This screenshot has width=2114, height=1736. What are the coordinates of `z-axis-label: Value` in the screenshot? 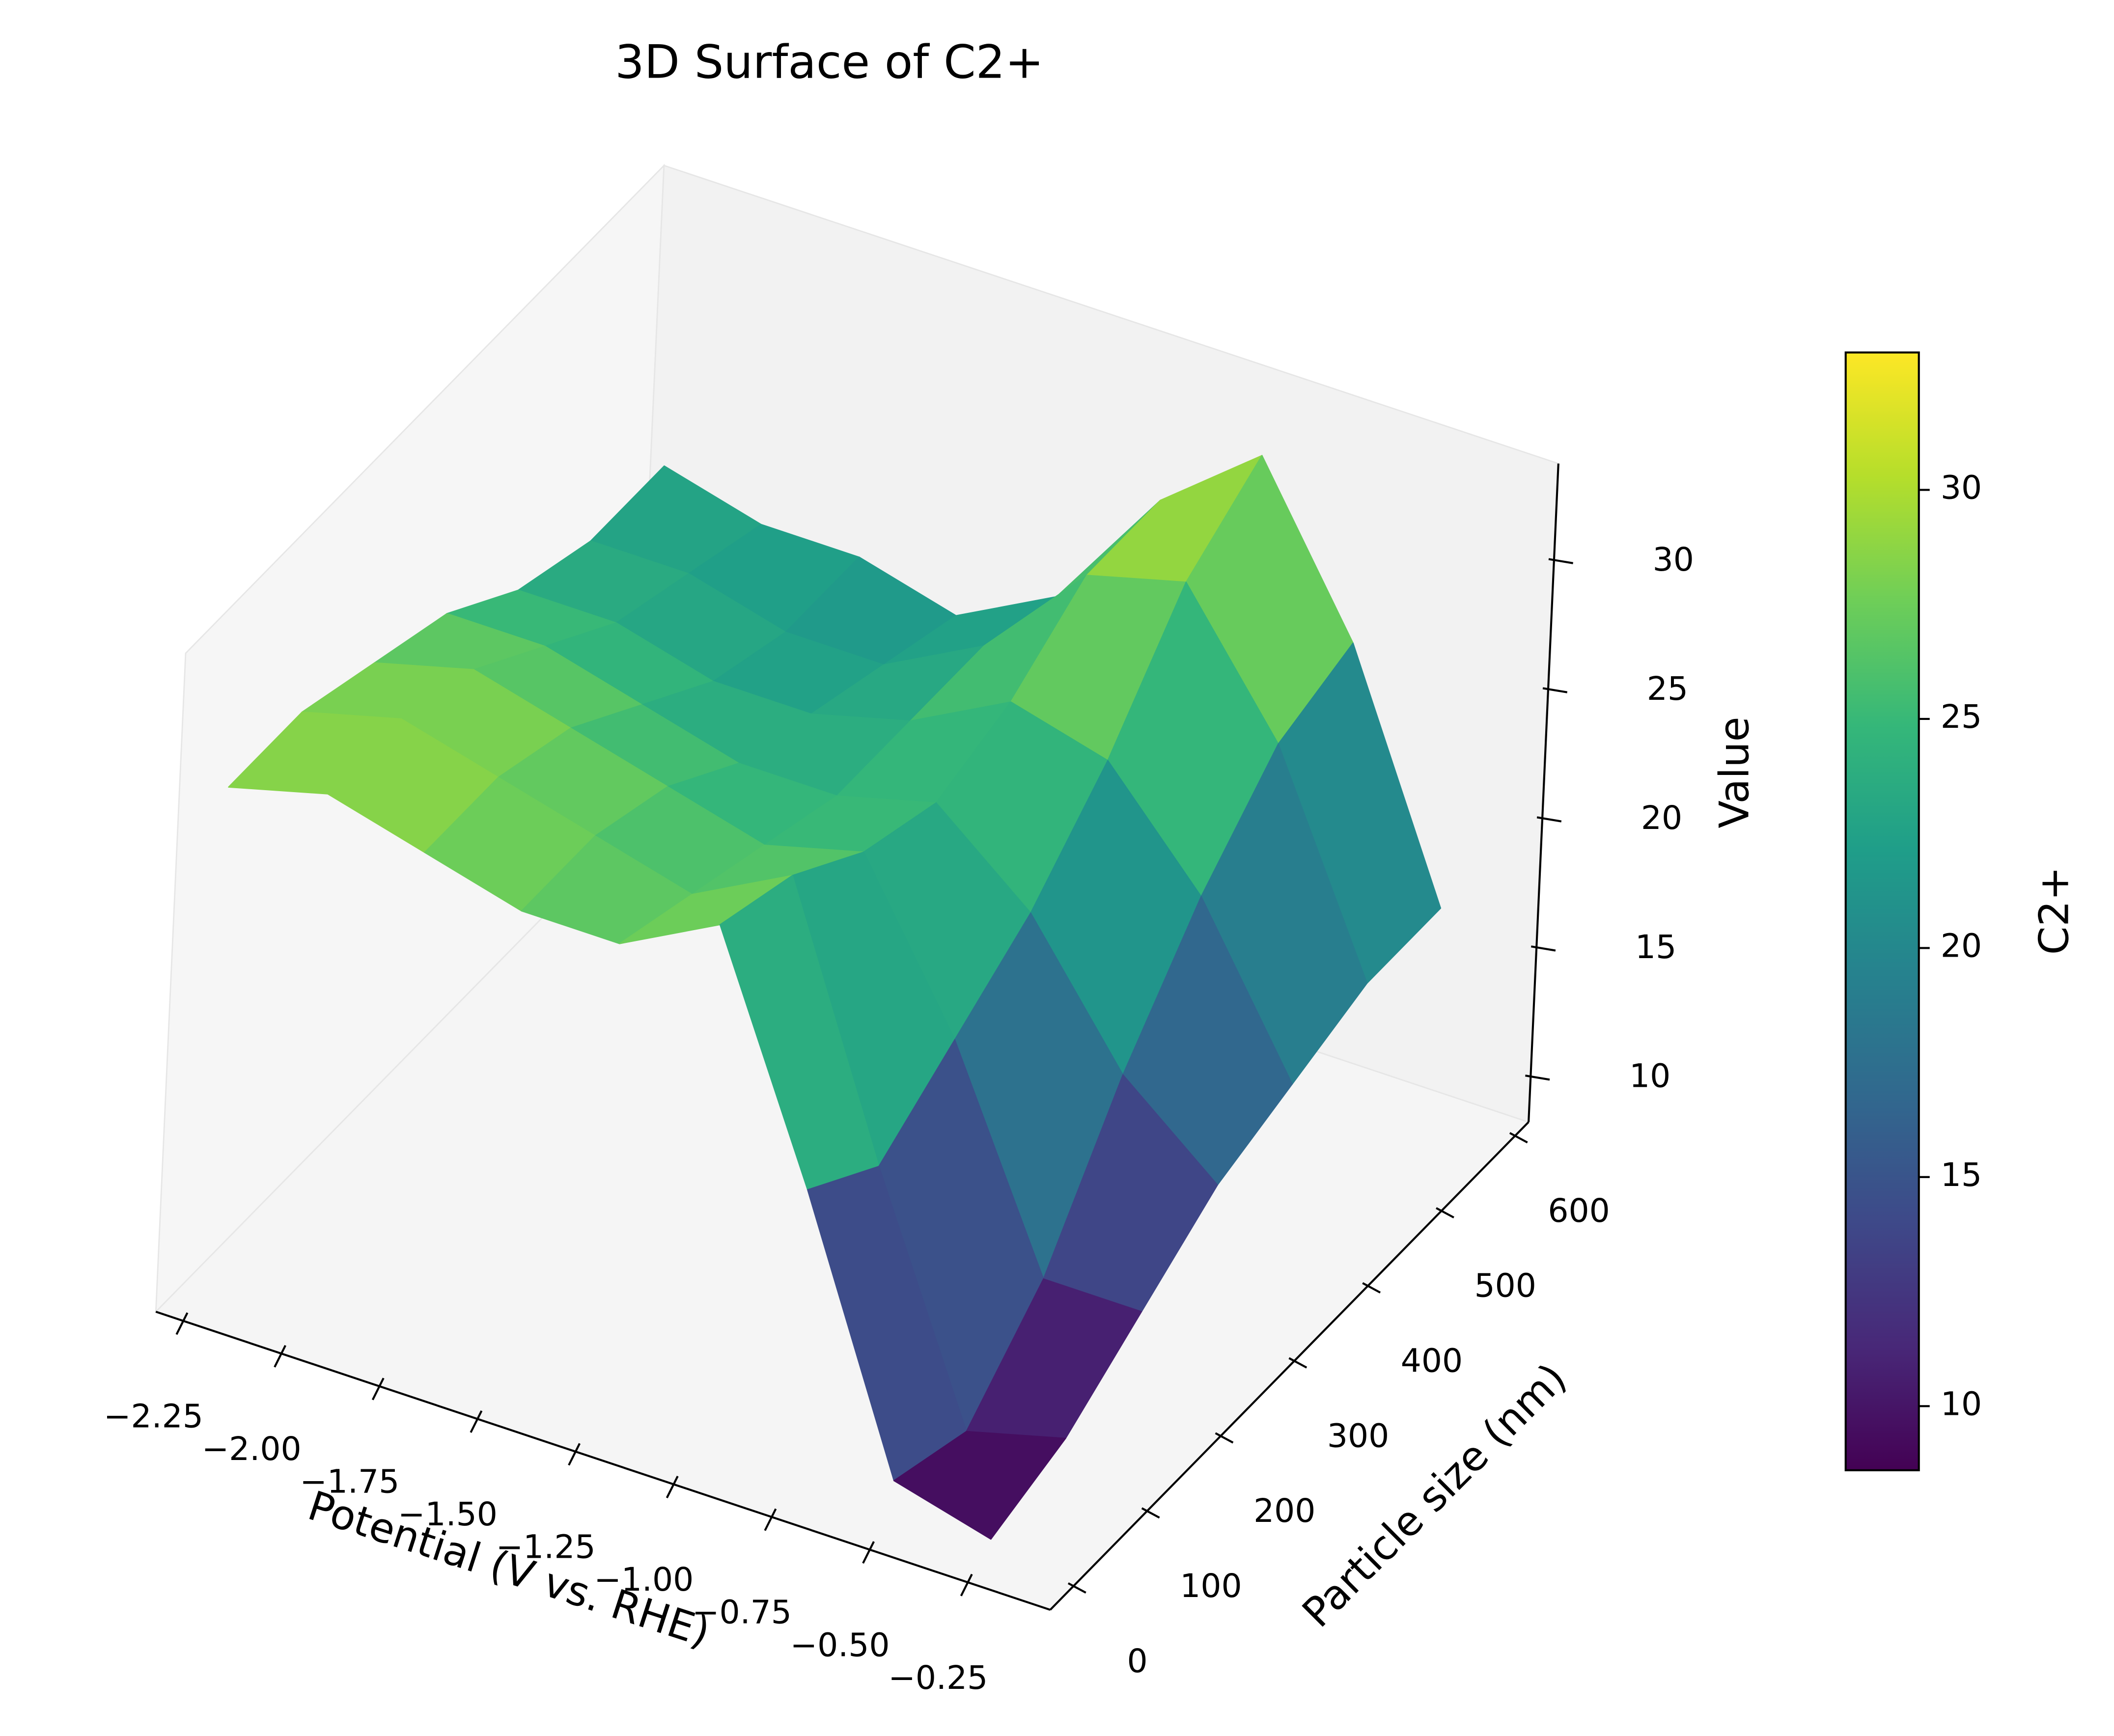 It's located at (1734, 772).